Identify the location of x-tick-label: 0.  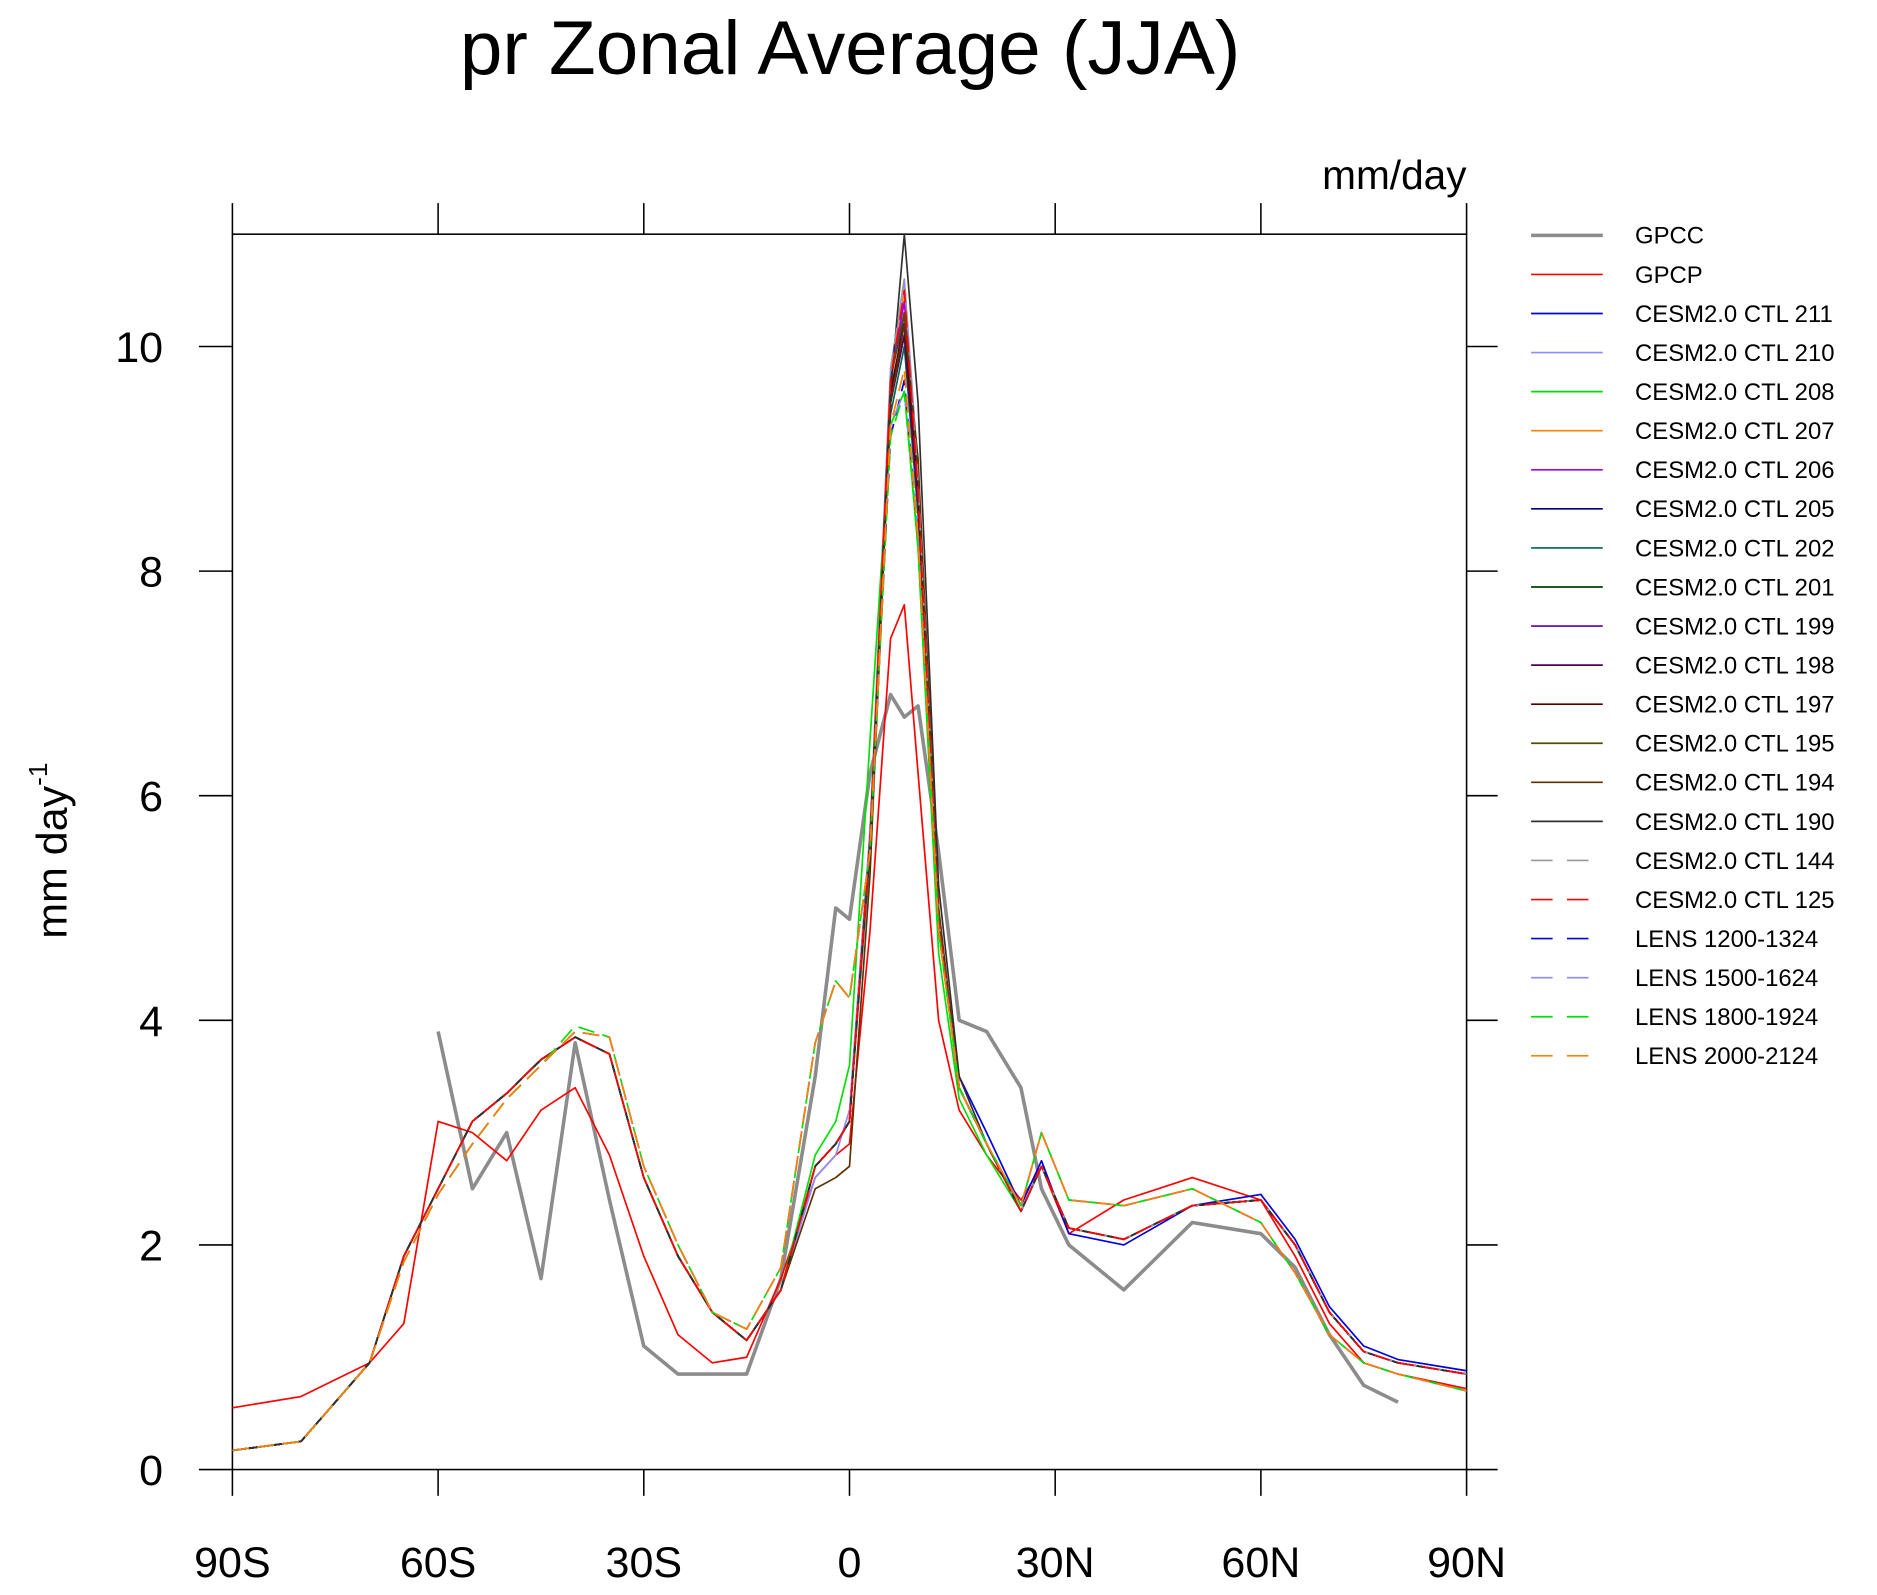
(850, 1563).